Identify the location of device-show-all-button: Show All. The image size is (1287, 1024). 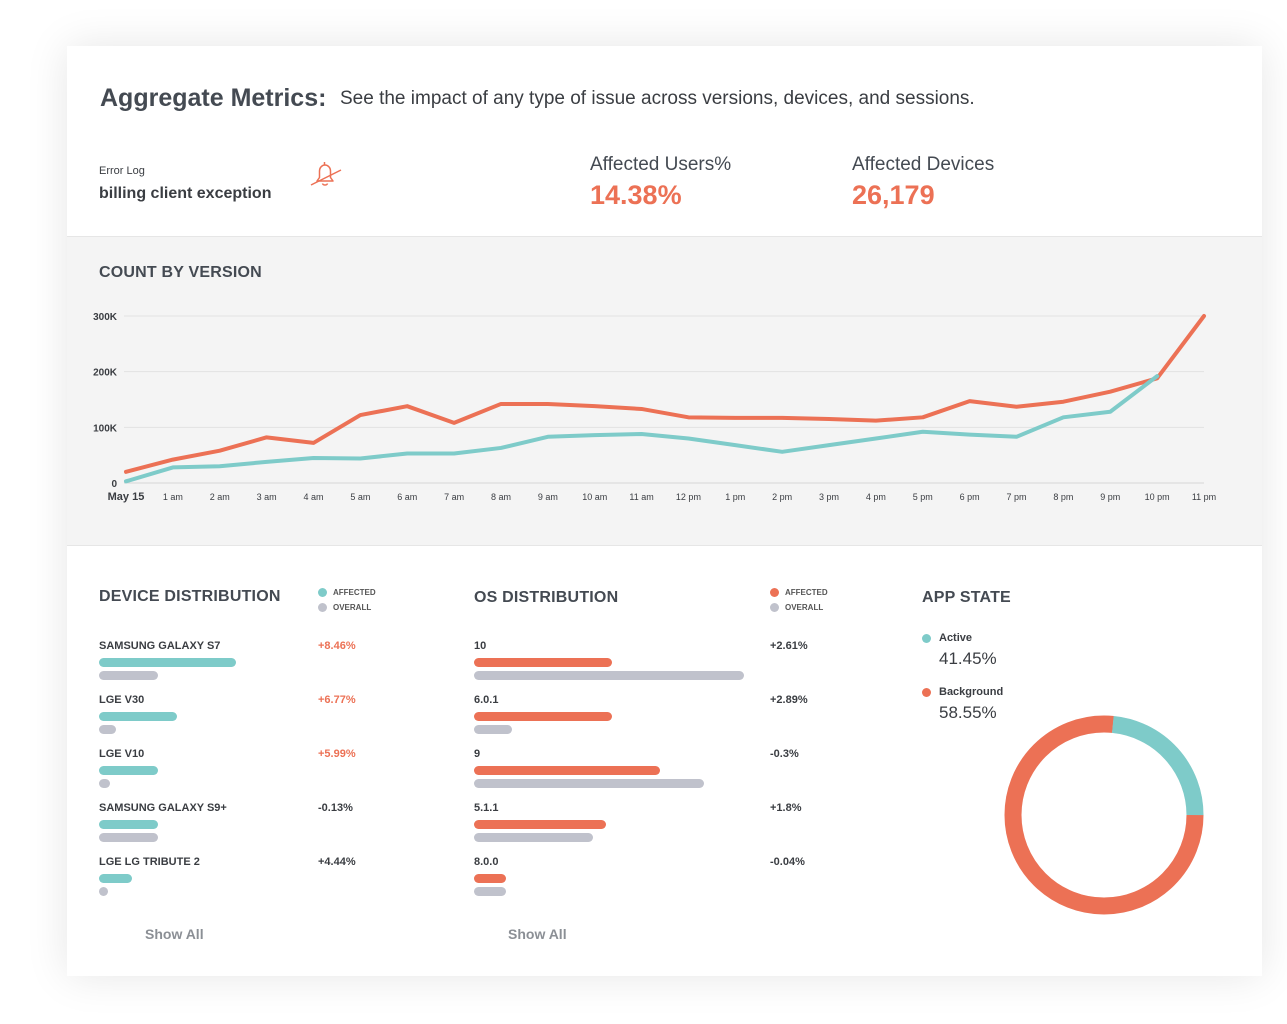
(174, 934).